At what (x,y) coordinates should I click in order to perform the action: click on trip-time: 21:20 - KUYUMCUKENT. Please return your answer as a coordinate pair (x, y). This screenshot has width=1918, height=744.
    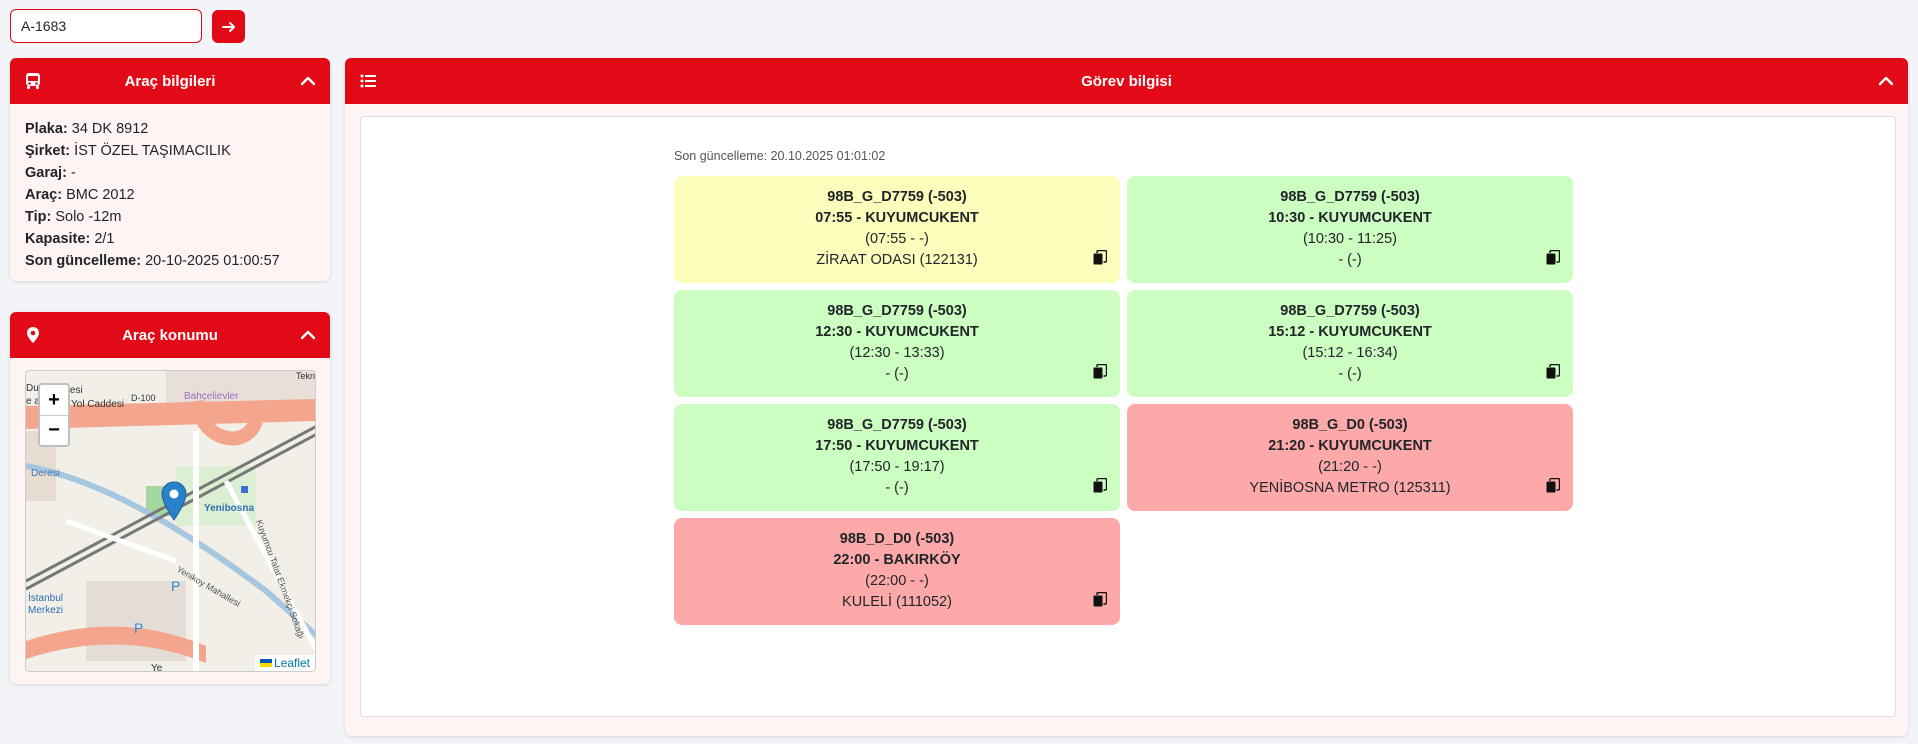
    Looking at the image, I should click on (1350, 446).